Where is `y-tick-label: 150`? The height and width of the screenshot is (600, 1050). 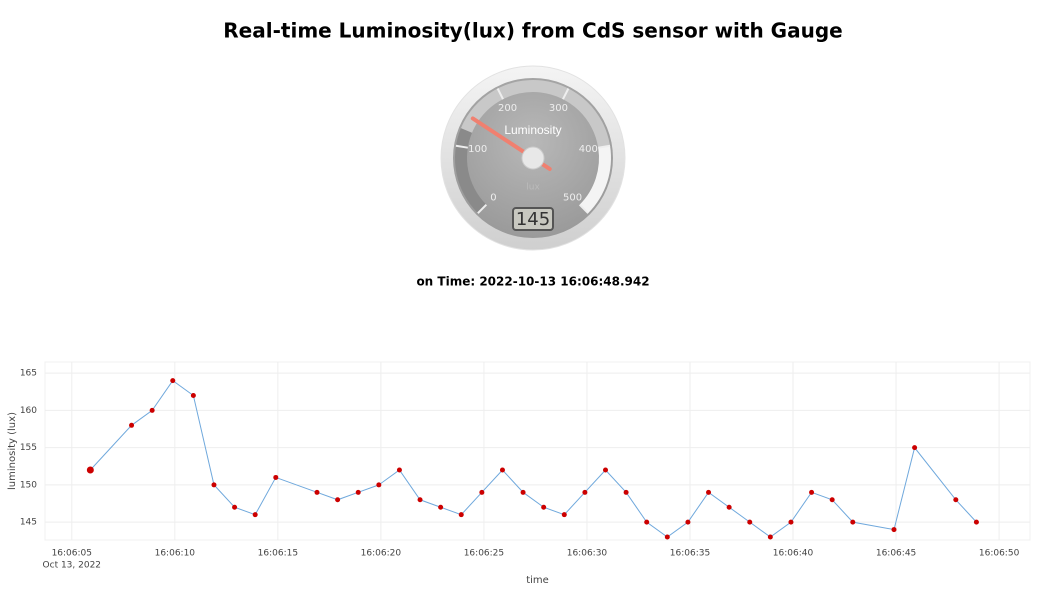
y-tick-label: 150 is located at coordinates (28, 485).